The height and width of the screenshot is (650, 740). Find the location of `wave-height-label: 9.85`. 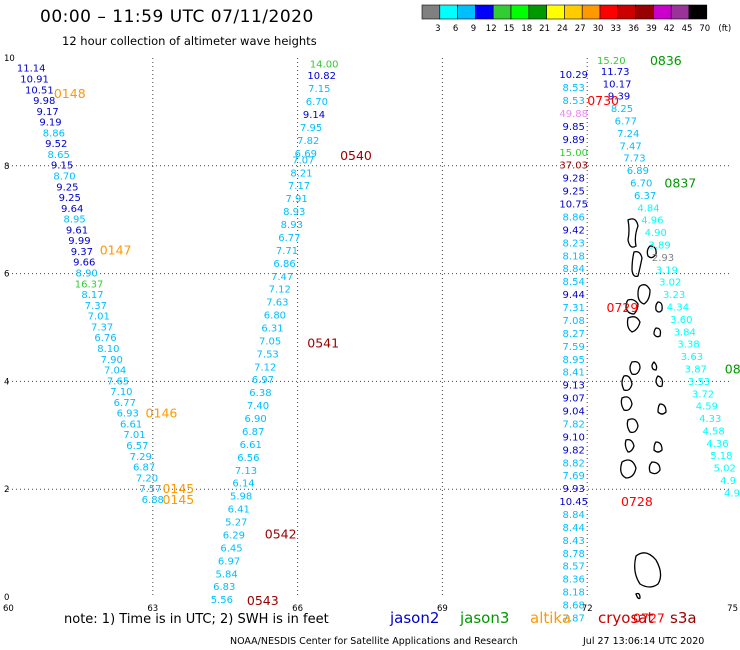

wave-height-label: 9.85 is located at coordinates (574, 127).